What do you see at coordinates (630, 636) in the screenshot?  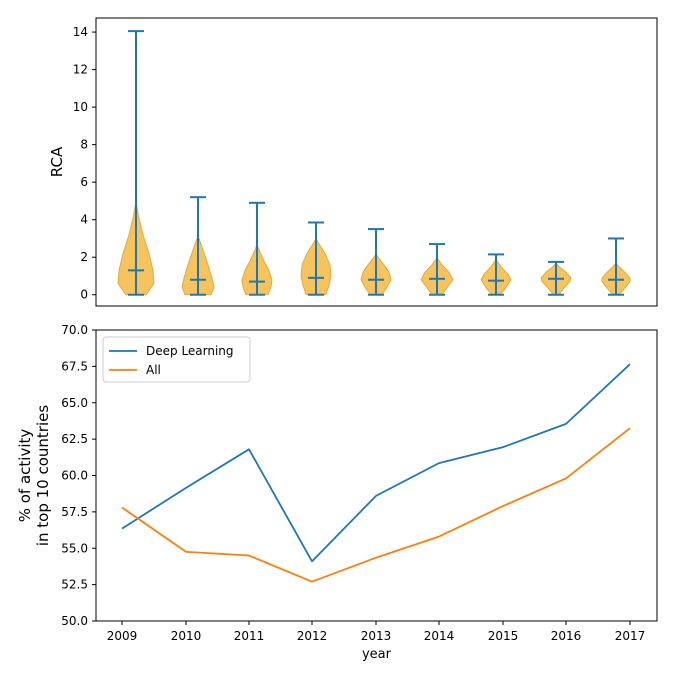 I see `line-xtick-label: 2017` at bounding box center [630, 636].